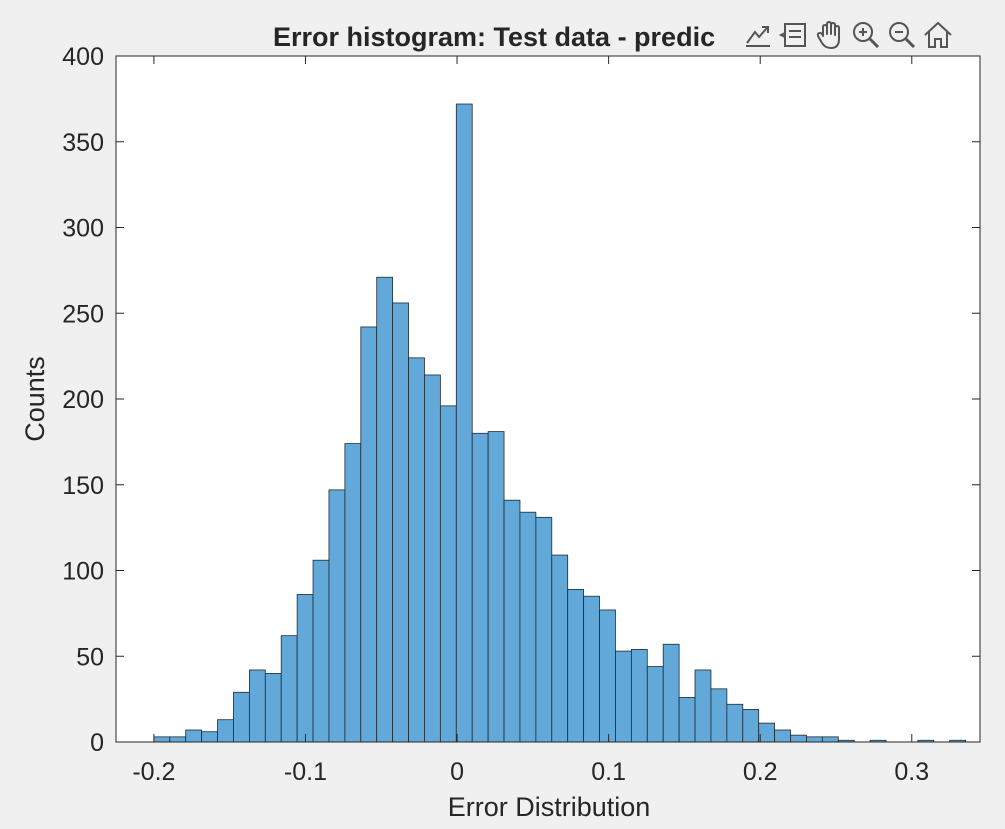 The height and width of the screenshot is (829, 1005). What do you see at coordinates (494, 37) in the screenshot?
I see `chart-title: Error histogram: Test data - predic` at bounding box center [494, 37].